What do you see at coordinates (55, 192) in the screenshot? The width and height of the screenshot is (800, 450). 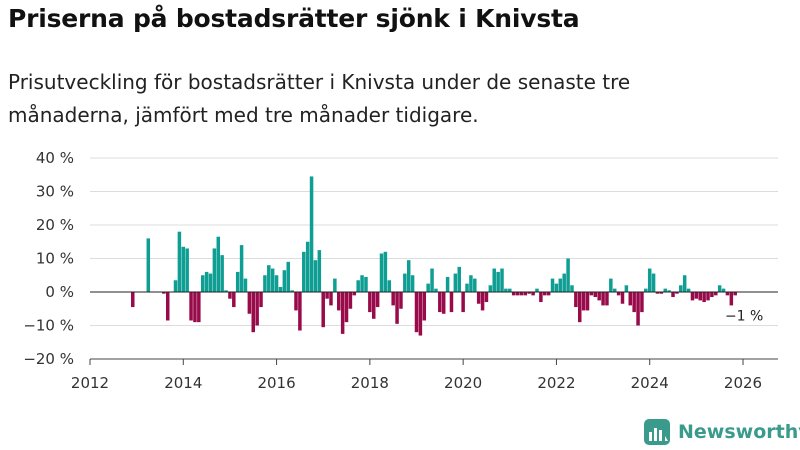 I see `y-tick-label: 30 %` at bounding box center [55, 192].